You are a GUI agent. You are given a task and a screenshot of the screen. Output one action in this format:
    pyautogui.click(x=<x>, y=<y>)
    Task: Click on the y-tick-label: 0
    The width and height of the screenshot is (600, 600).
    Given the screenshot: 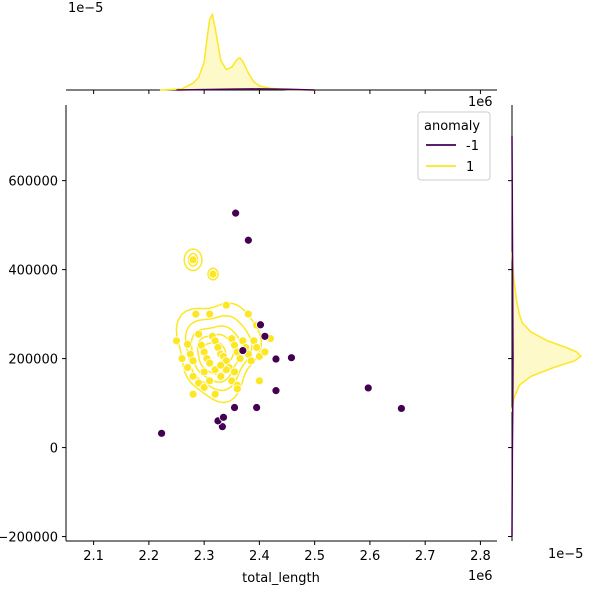 What is the action you would take?
    pyautogui.click(x=54, y=449)
    